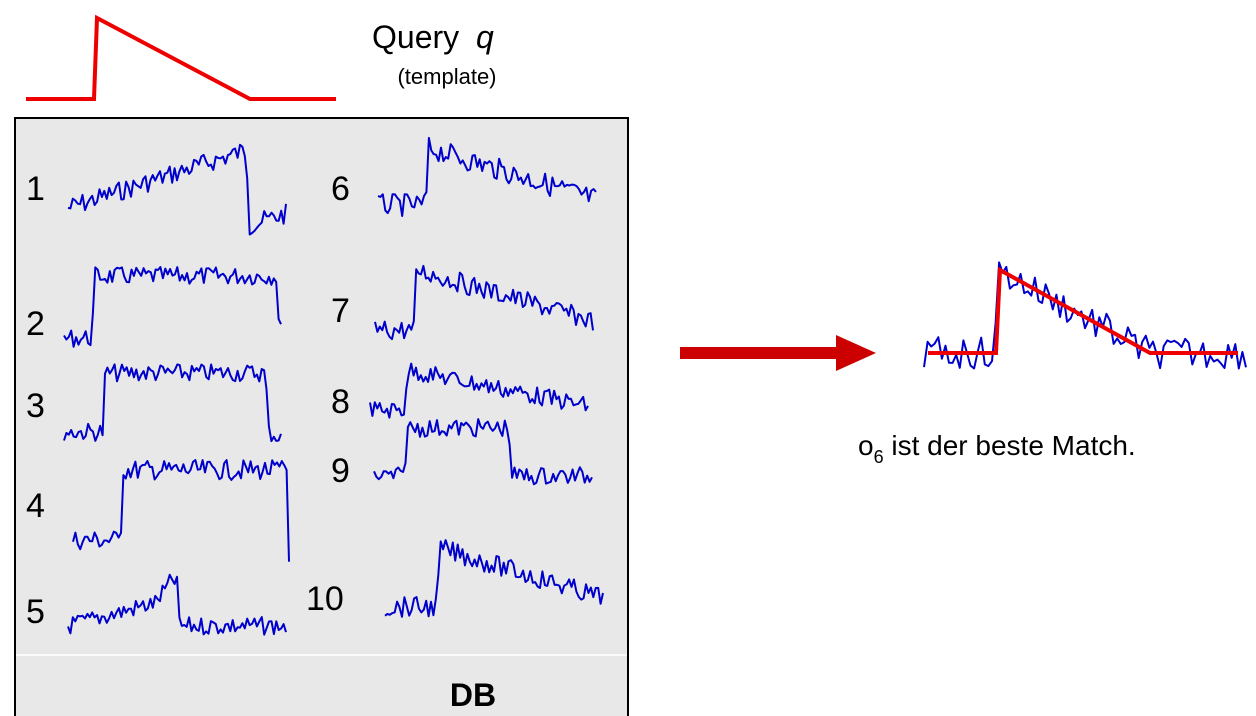  I want to click on arrow-shaft, so click(760, 353).